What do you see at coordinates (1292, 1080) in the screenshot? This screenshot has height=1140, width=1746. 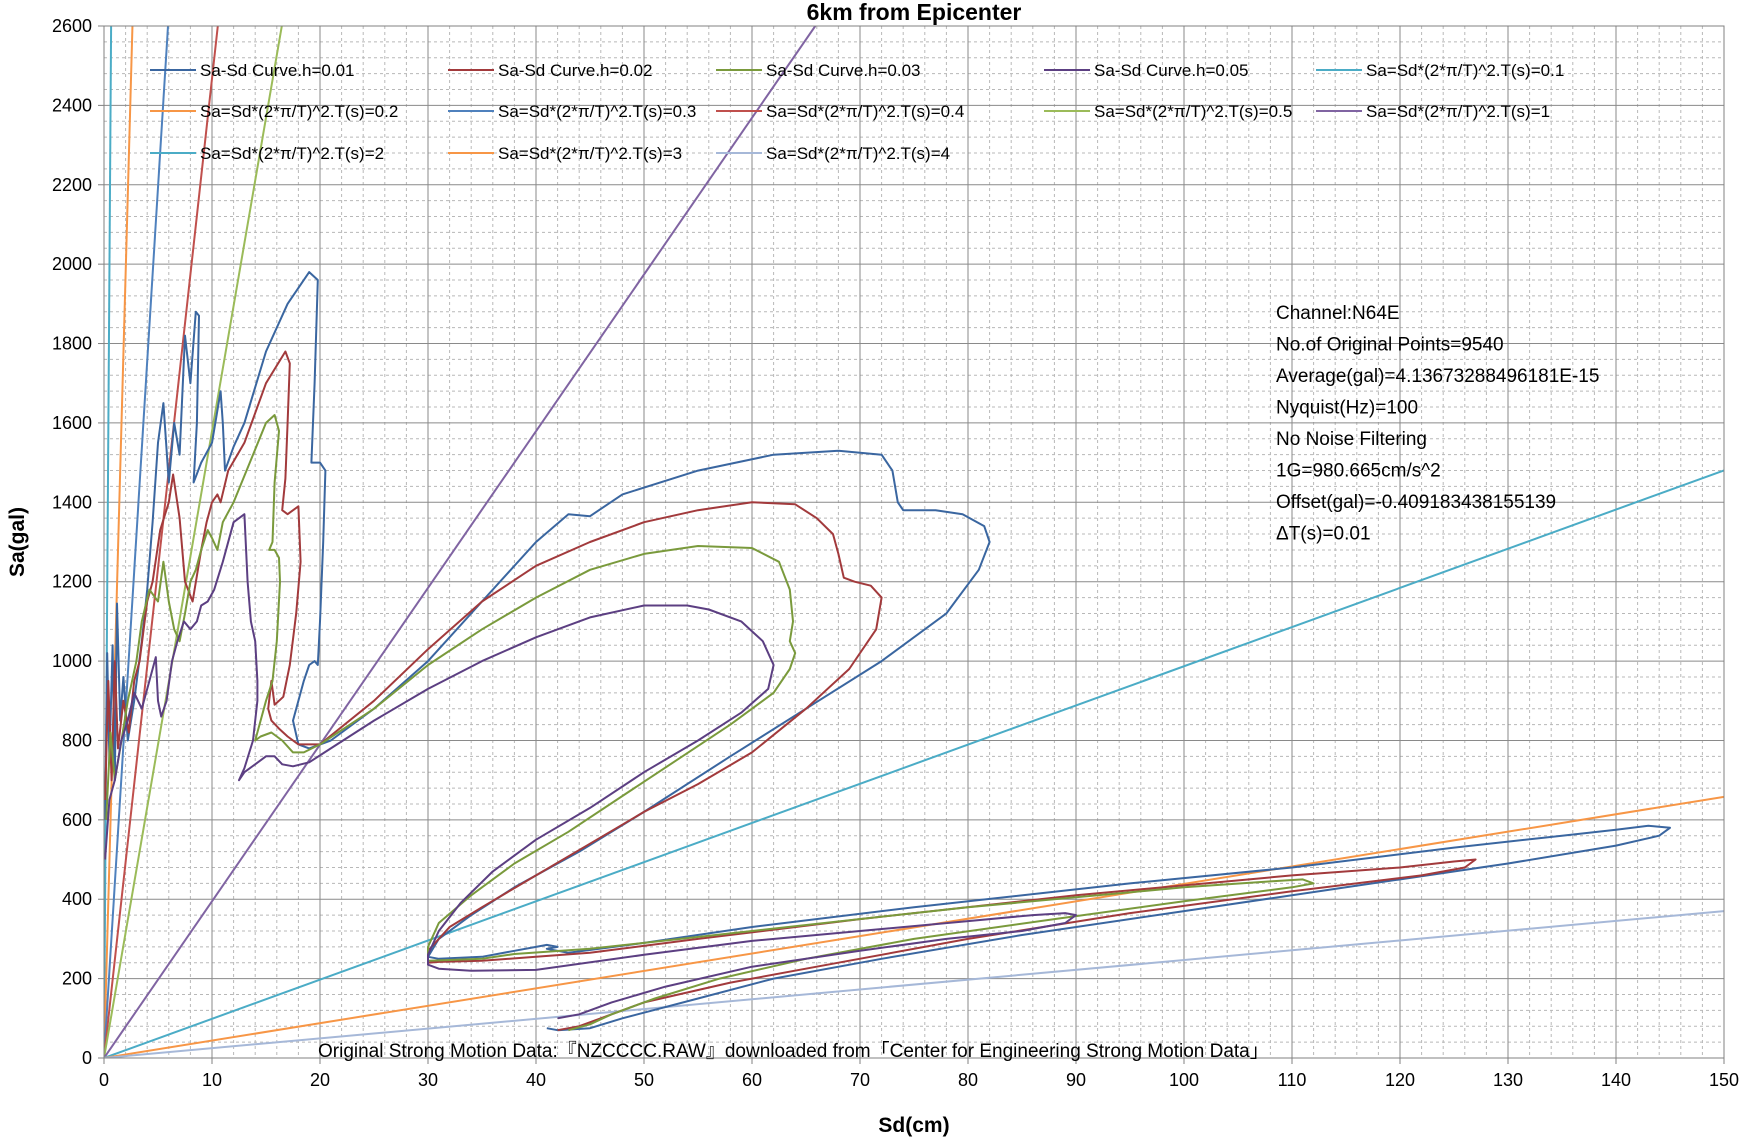 I see `x-tick-label: 110` at bounding box center [1292, 1080].